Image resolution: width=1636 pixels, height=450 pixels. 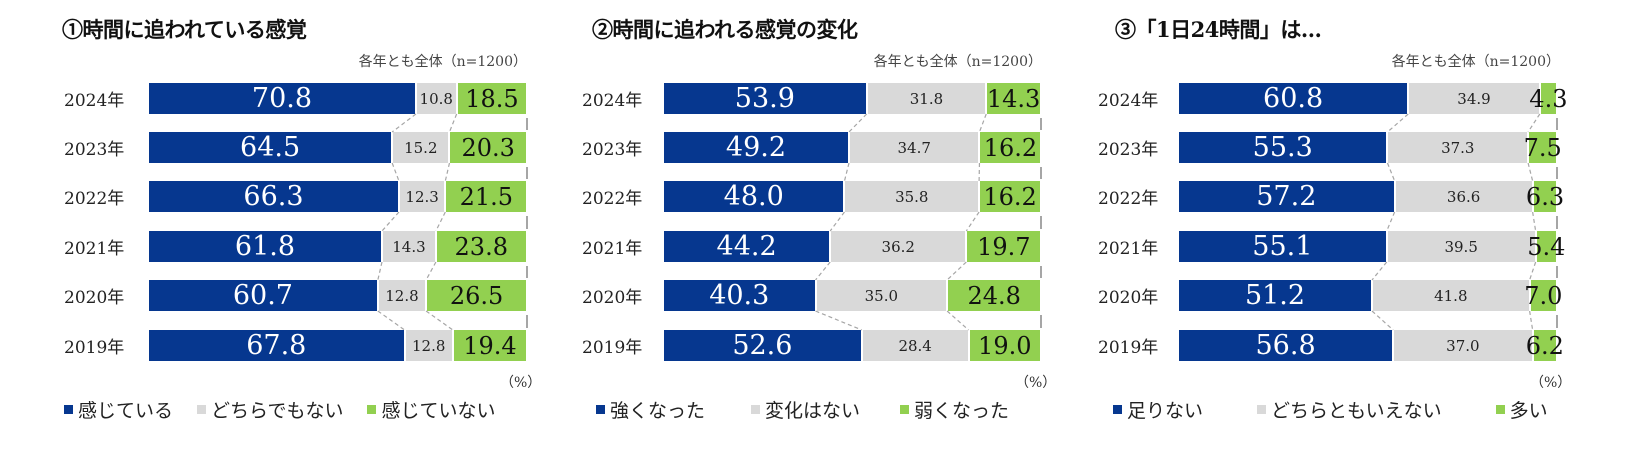 What do you see at coordinates (881, 295) in the screenshot?
I see `data-label: 35.0` at bounding box center [881, 295].